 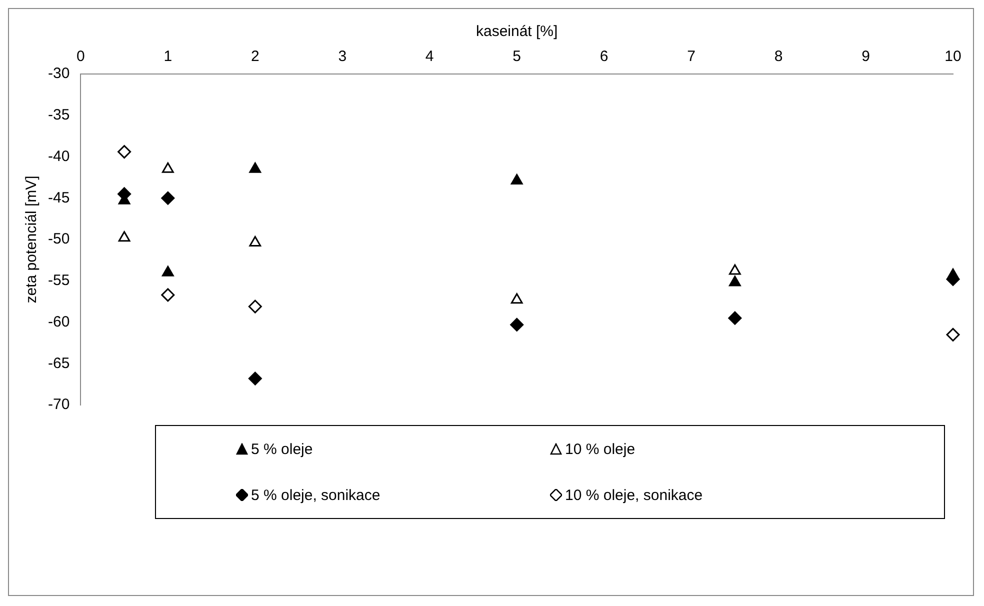 What do you see at coordinates (168, 57) in the screenshot?
I see `x-tick-label: 1` at bounding box center [168, 57].